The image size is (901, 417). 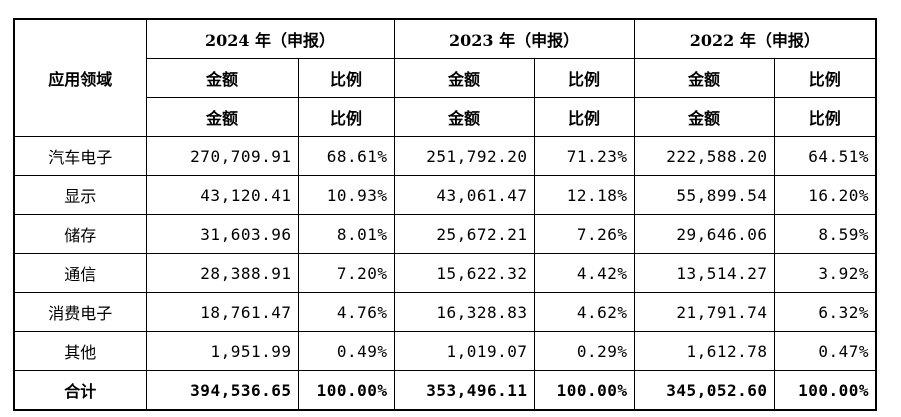 What do you see at coordinates (80, 273) in the screenshot?
I see `category-cell: 通信` at bounding box center [80, 273].